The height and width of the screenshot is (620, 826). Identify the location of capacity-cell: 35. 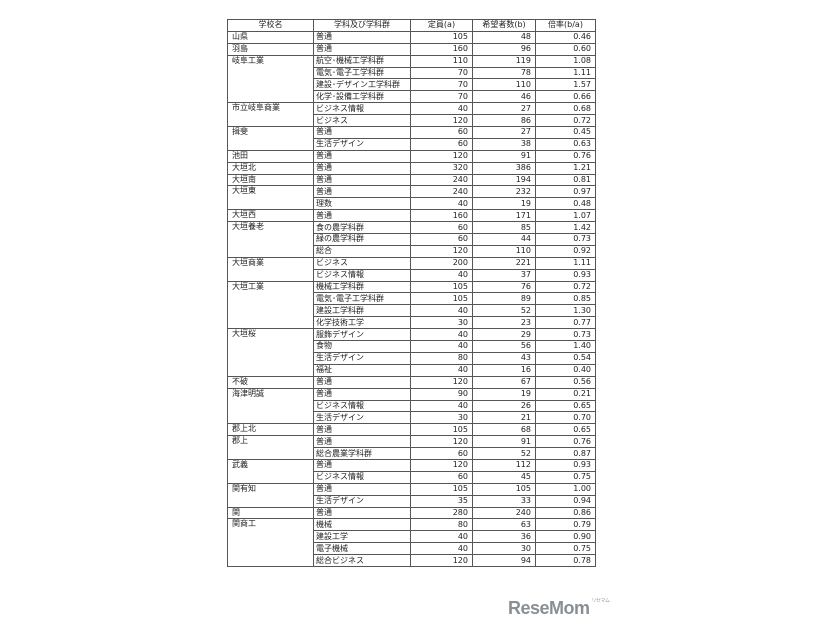
(441, 501).